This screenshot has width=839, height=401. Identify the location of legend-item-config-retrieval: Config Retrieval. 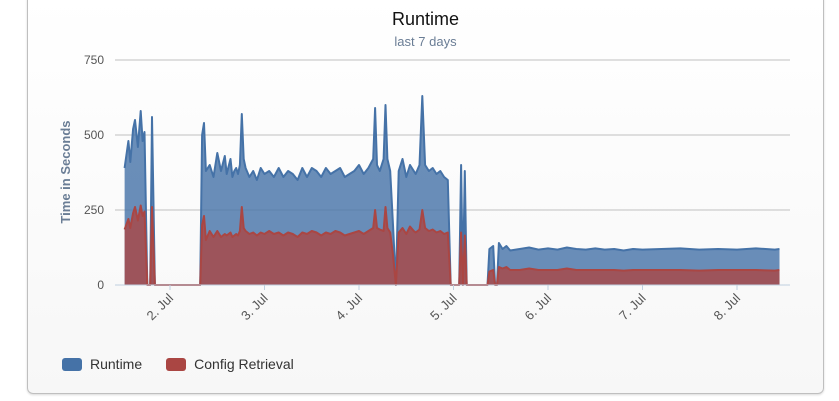
(230, 364).